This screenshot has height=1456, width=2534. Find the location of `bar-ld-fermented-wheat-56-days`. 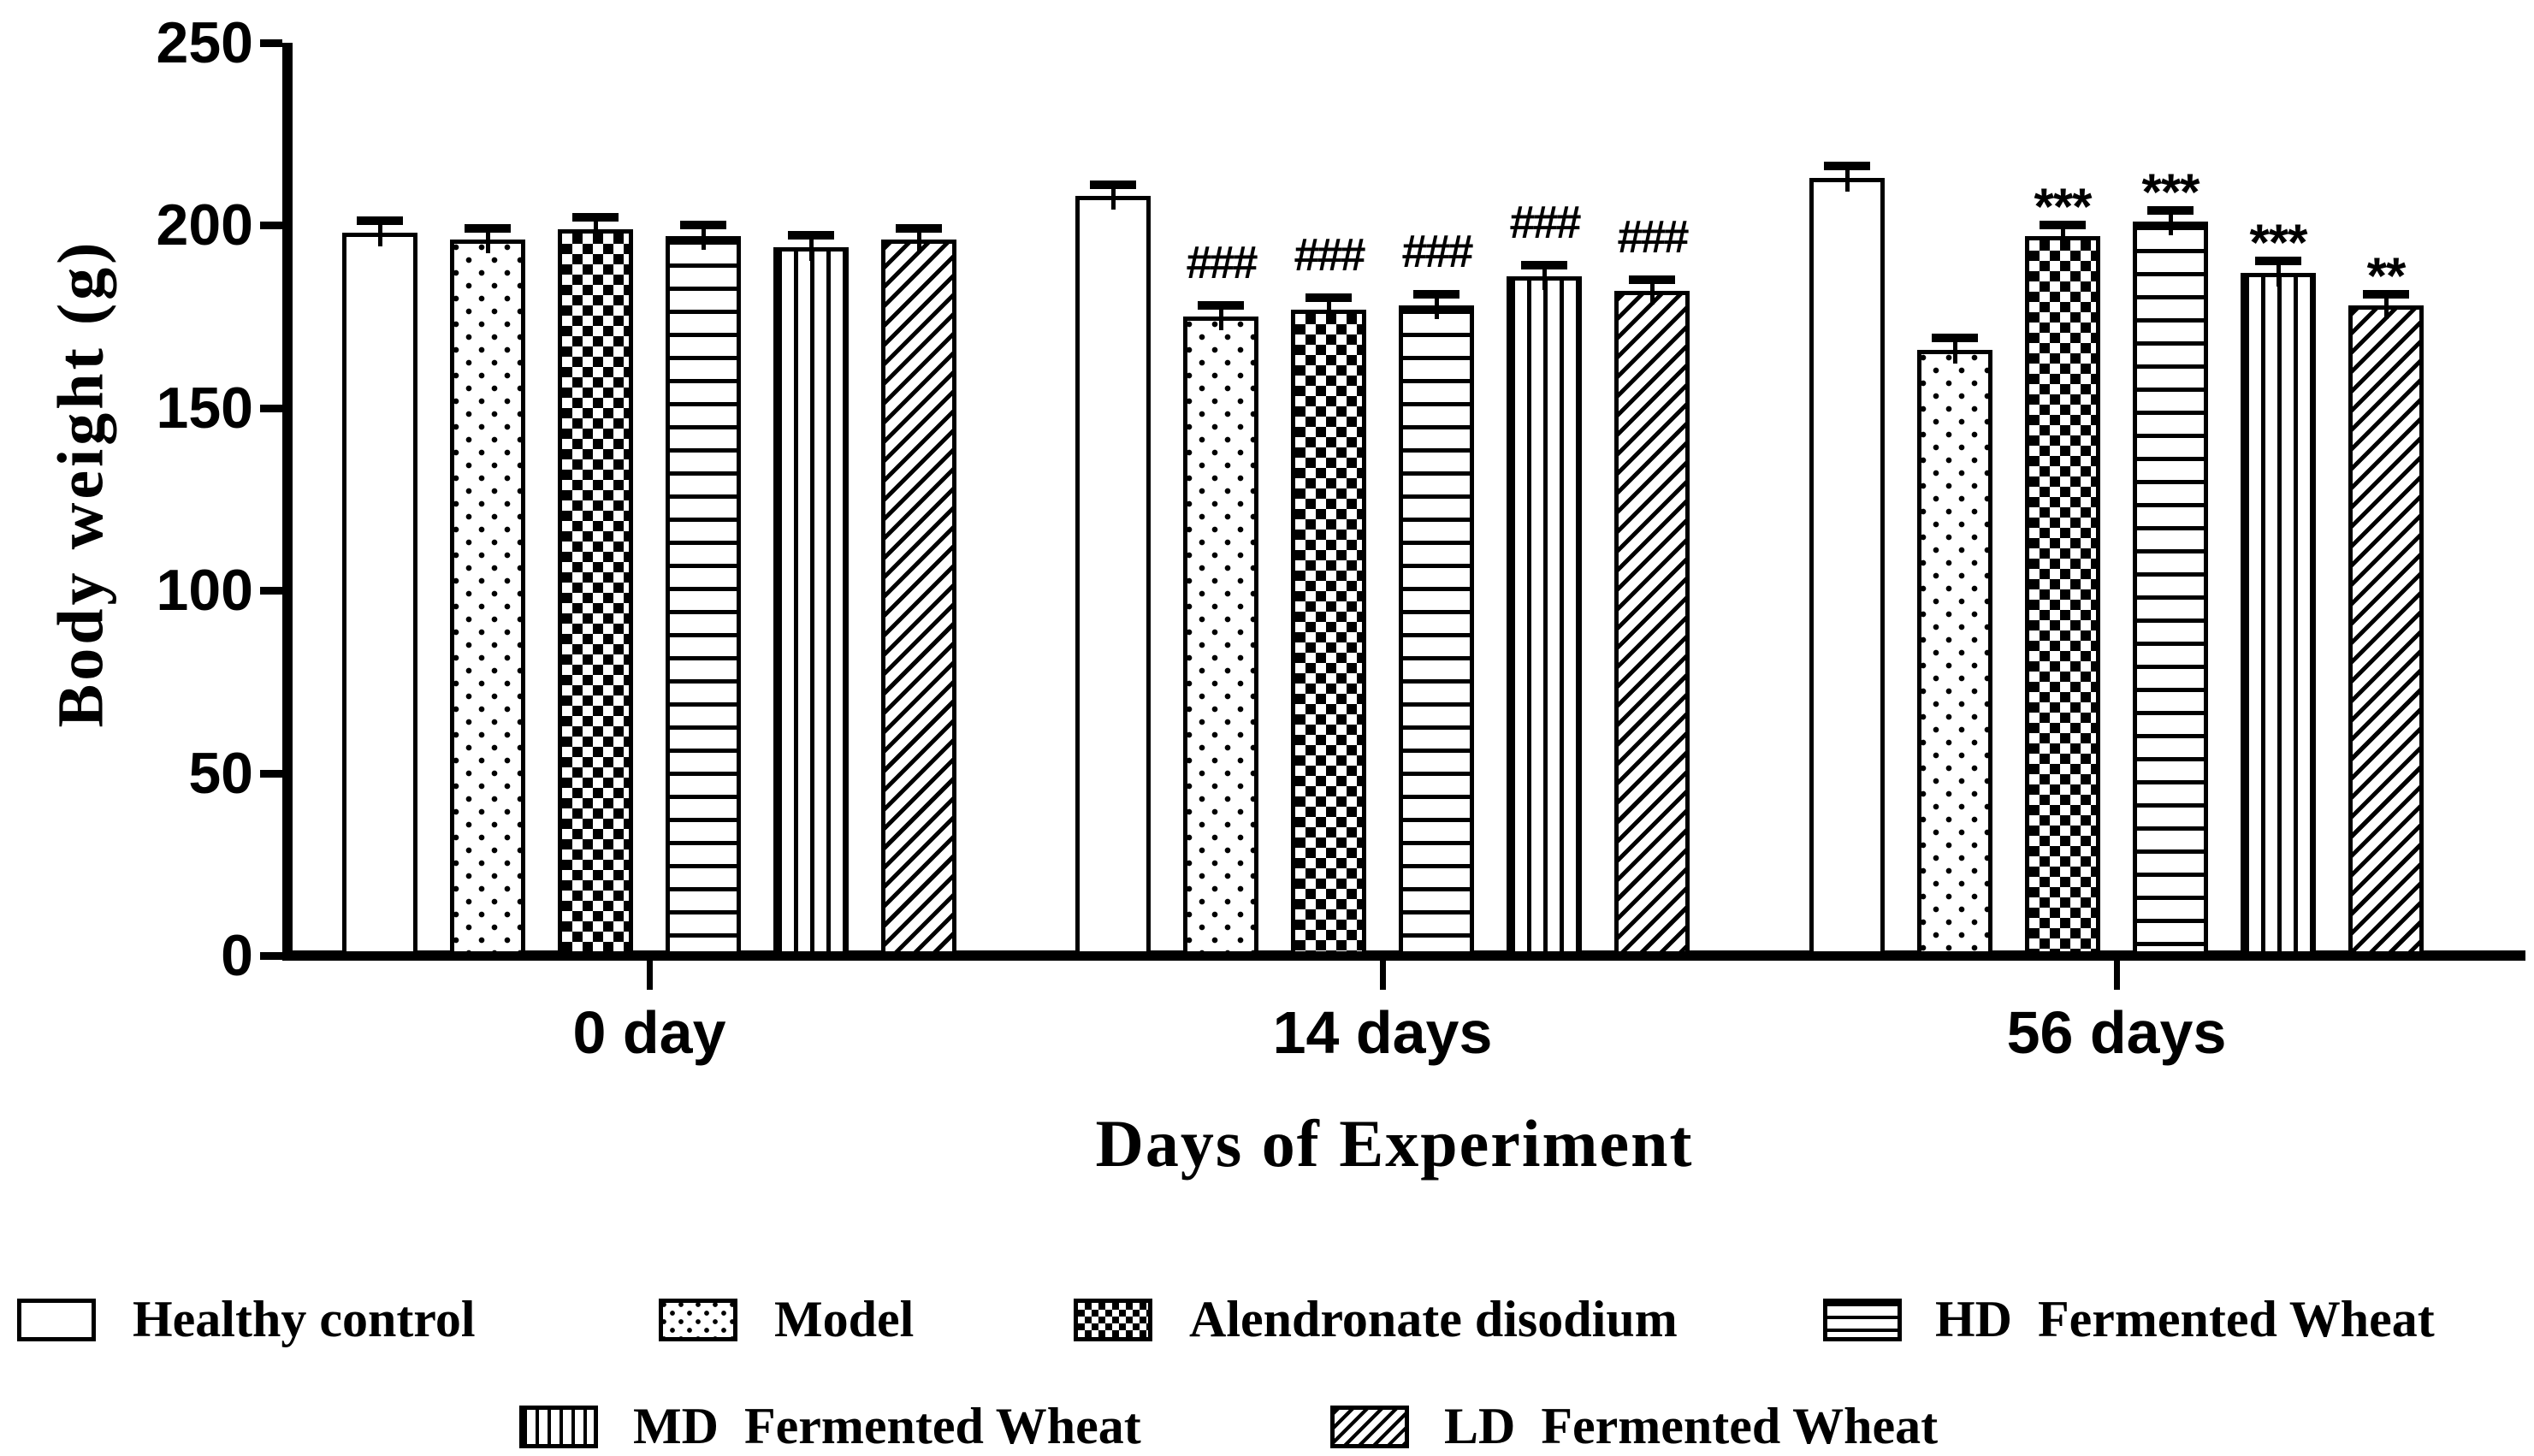

bar-ld-fermented-wheat-56-days is located at coordinates (2386, 630).